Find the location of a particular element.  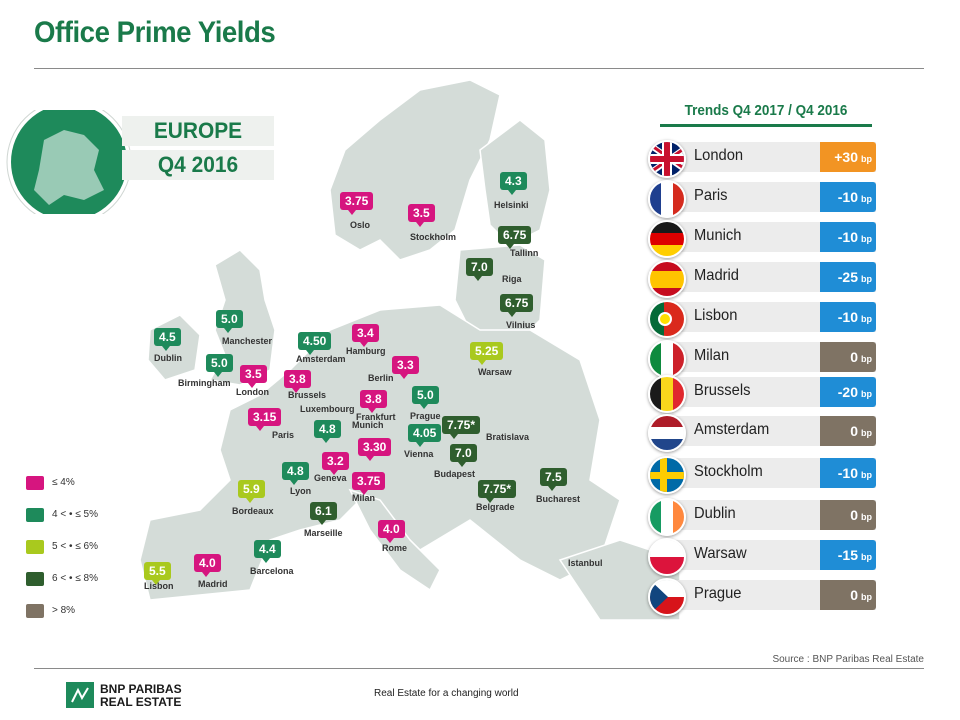

trend-row-milan: Milan 0 bp is located at coordinates (762, 359).